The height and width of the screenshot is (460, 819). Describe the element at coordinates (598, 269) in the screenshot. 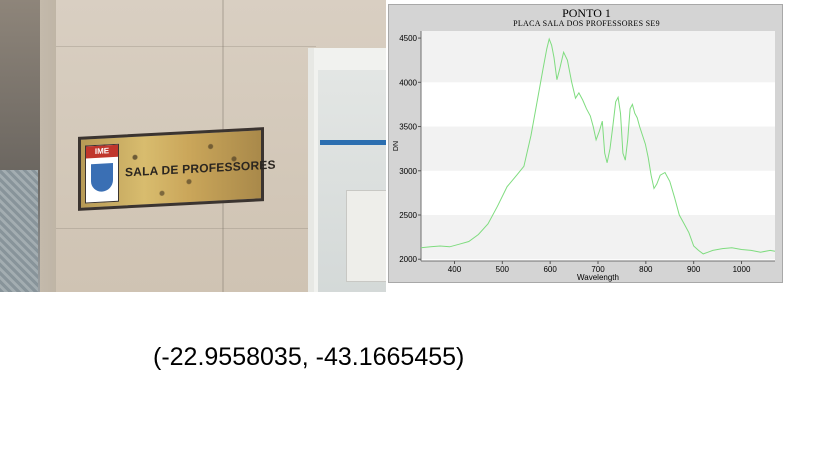

I see `x-tick-label: 700` at that location.